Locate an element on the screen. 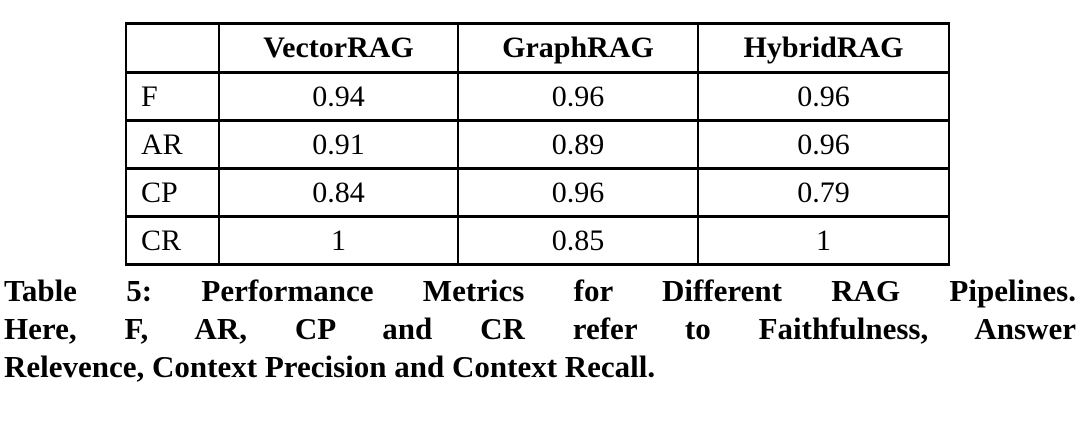 This screenshot has width=1080, height=432. row-label-cp: CP is located at coordinates (172, 192).